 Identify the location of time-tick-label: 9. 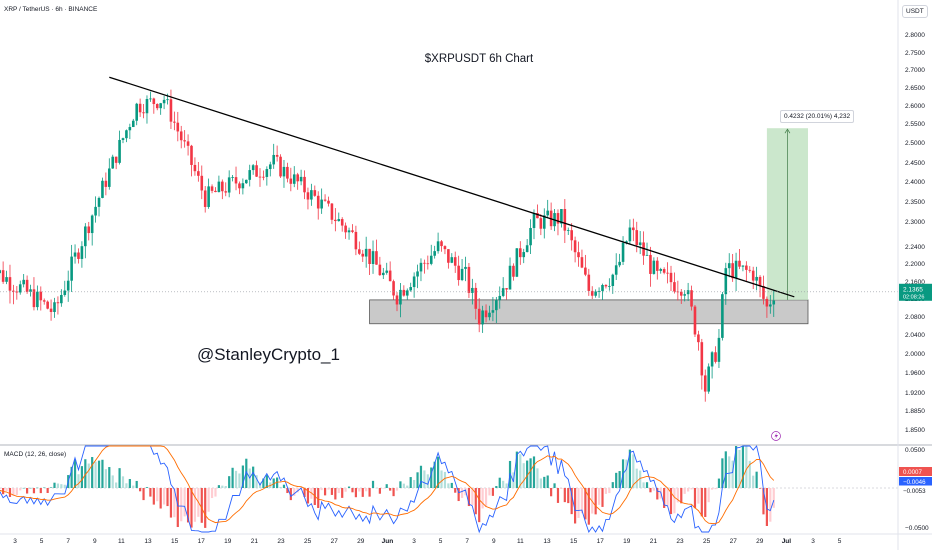
(494, 541).